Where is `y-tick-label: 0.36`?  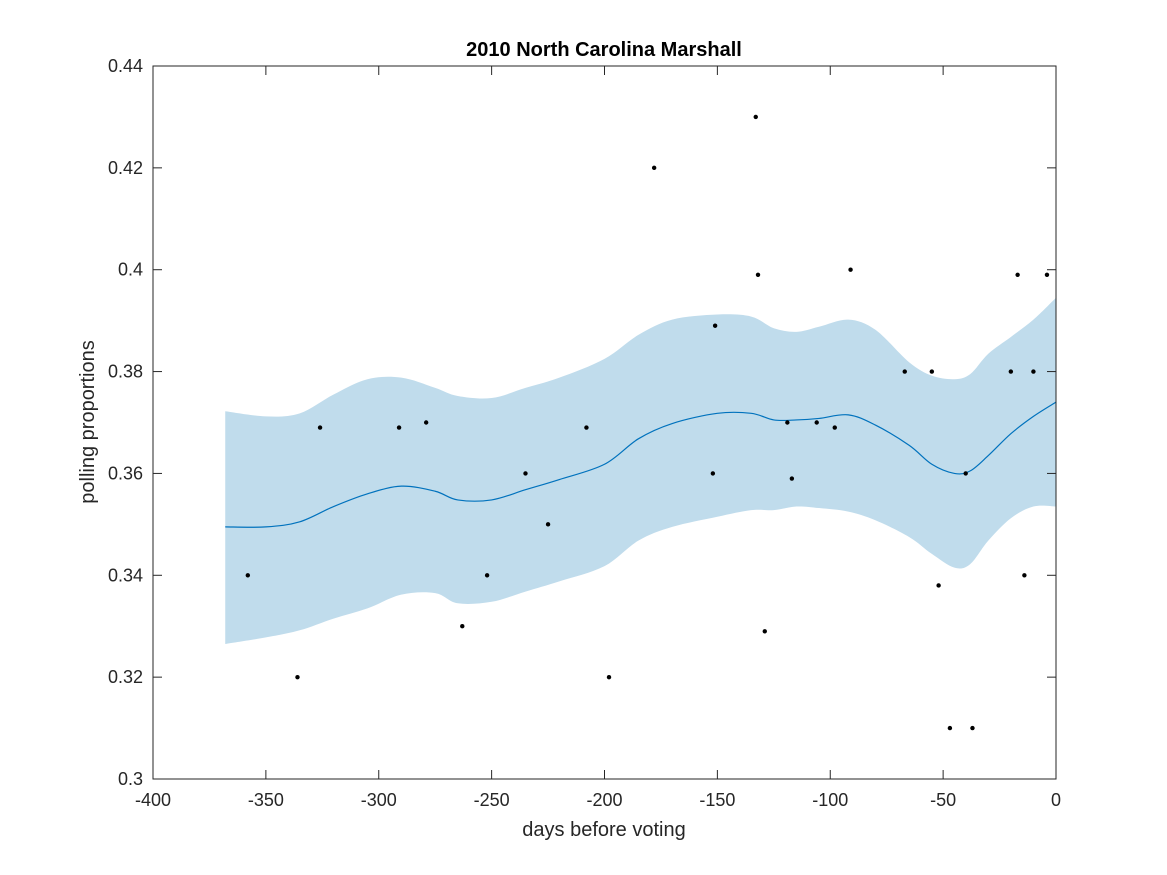
y-tick-label: 0.36 is located at coordinates (125, 473).